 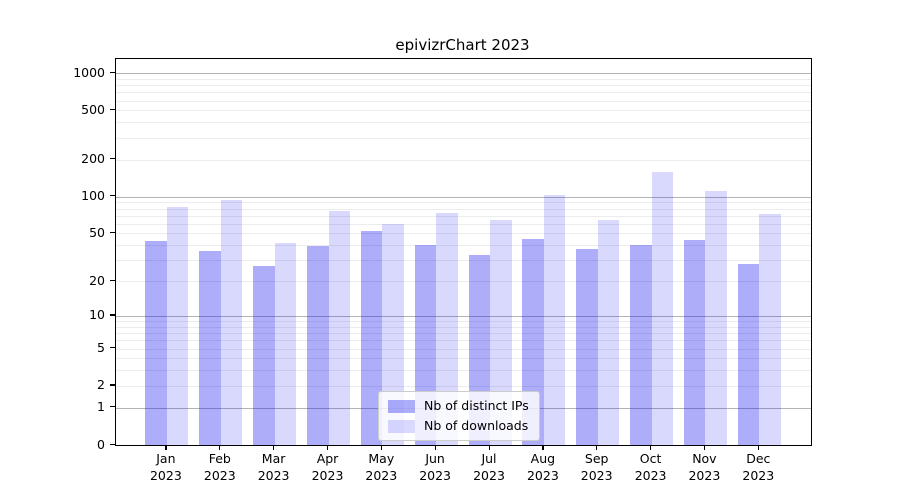 I want to click on x-tick-label: Mar 2023, so click(x=273, y=467).